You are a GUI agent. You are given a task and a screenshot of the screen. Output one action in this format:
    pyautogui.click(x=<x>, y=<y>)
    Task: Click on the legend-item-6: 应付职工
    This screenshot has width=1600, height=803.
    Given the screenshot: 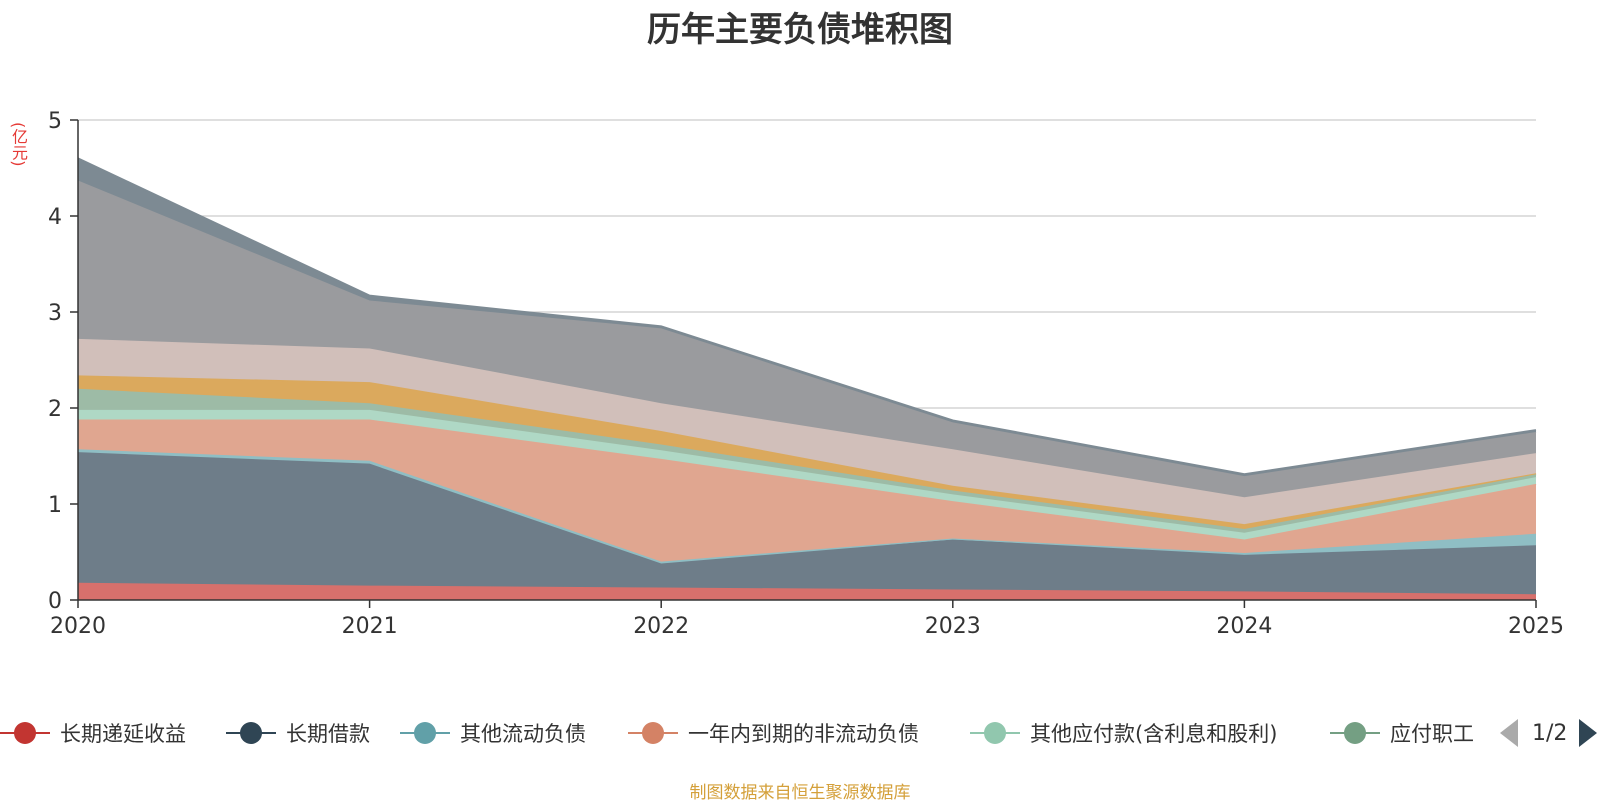 What is the action you would take?
    pyautogui.click(x=1402, y=733)
    